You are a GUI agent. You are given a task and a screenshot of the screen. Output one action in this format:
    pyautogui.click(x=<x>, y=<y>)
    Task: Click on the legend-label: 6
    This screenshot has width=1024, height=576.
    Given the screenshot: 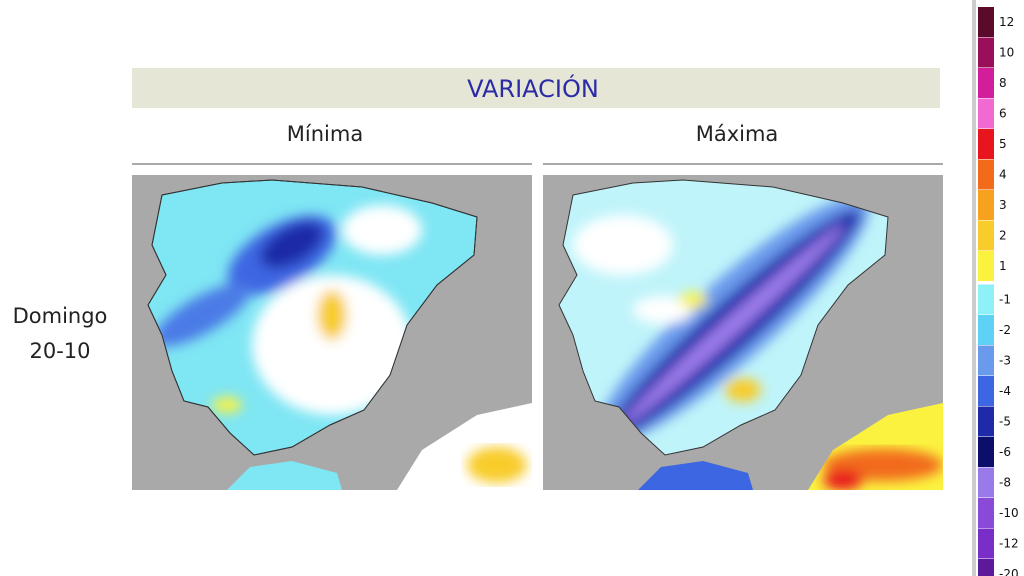 What is the action you would take?
    pyautogui.click(x=1003, y=114)
    